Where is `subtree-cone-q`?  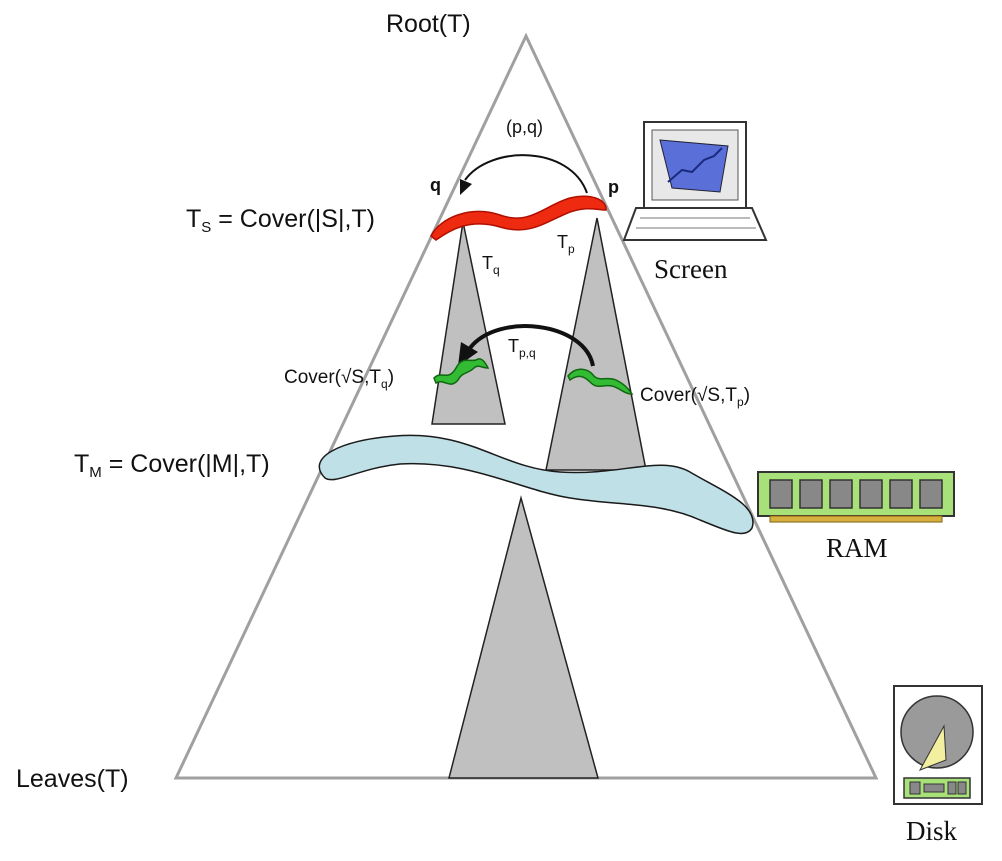 subtree-cone-q is located at coordinates (468, 323).